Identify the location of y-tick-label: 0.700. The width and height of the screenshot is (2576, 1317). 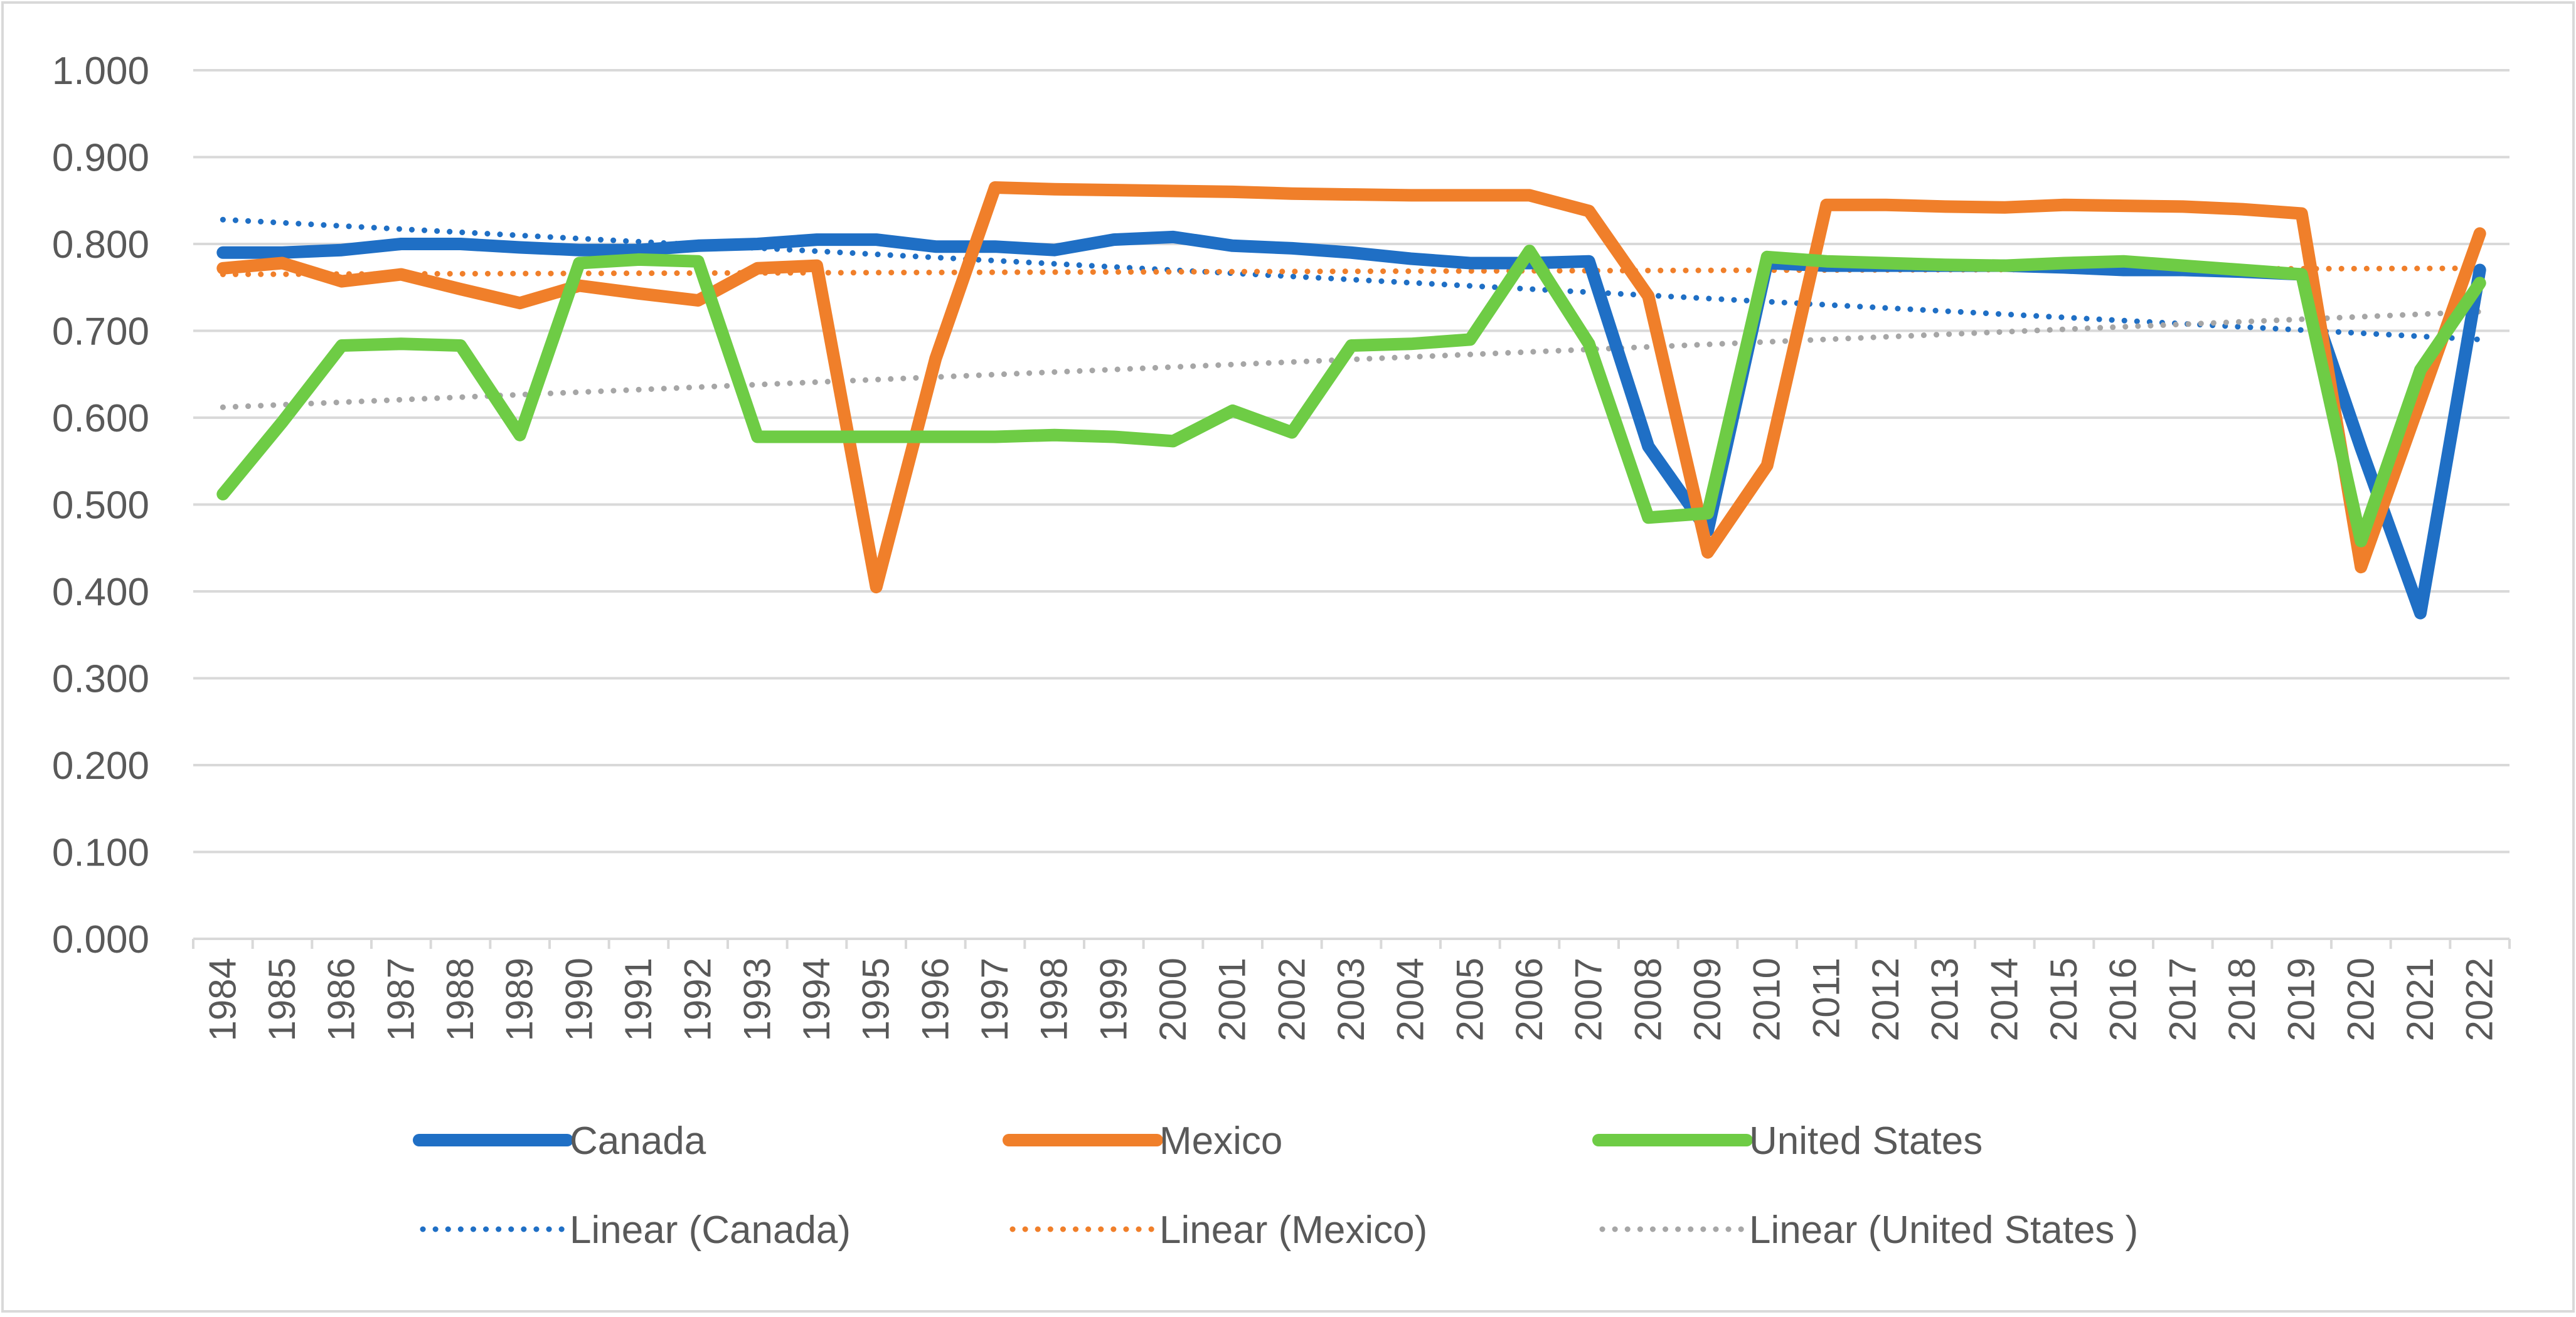
(100, 332).